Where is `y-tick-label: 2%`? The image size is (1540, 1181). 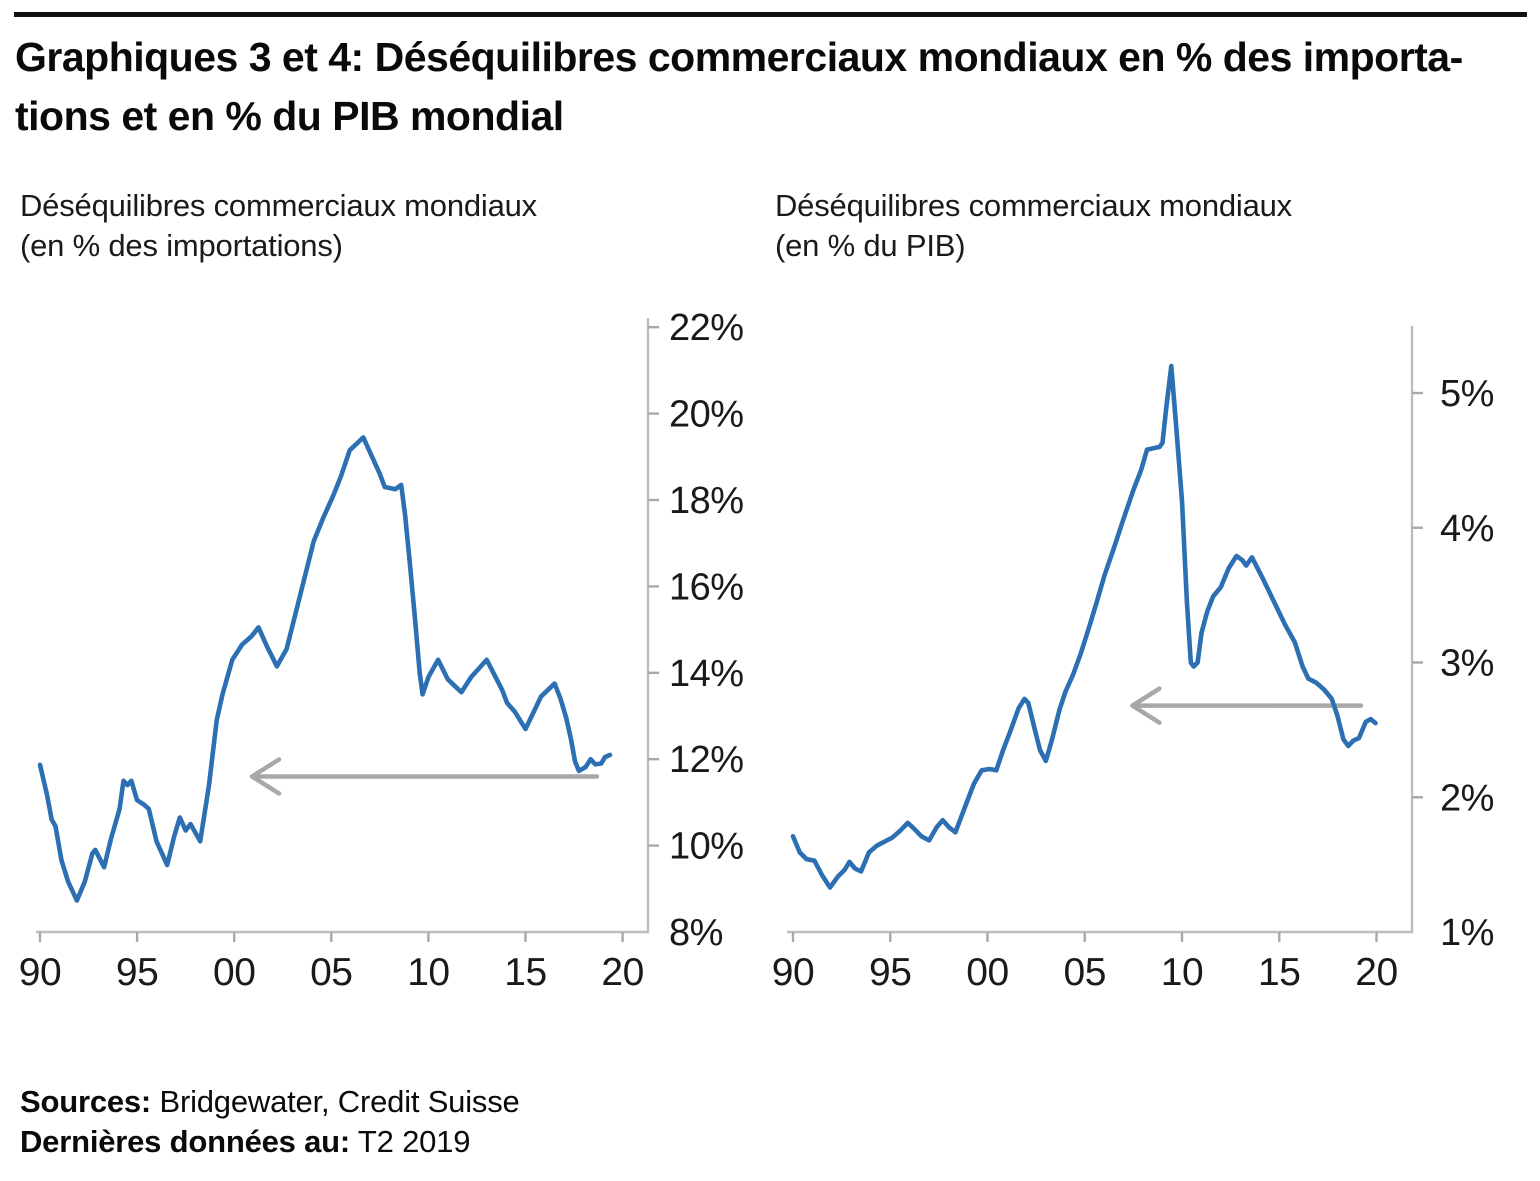
y-tick-label: 2% is located at coordinates (1467, 798).